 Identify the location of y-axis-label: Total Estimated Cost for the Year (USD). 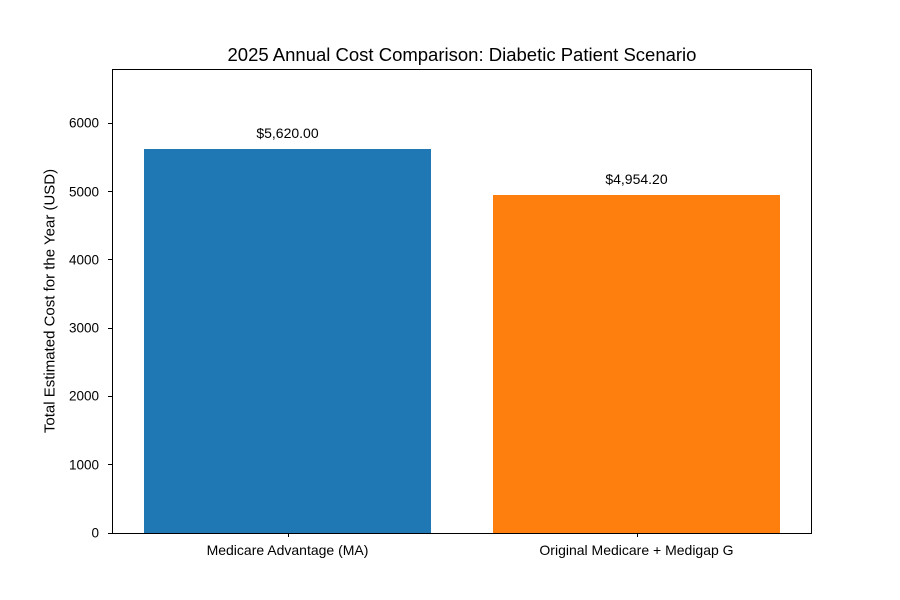
(50, 301).